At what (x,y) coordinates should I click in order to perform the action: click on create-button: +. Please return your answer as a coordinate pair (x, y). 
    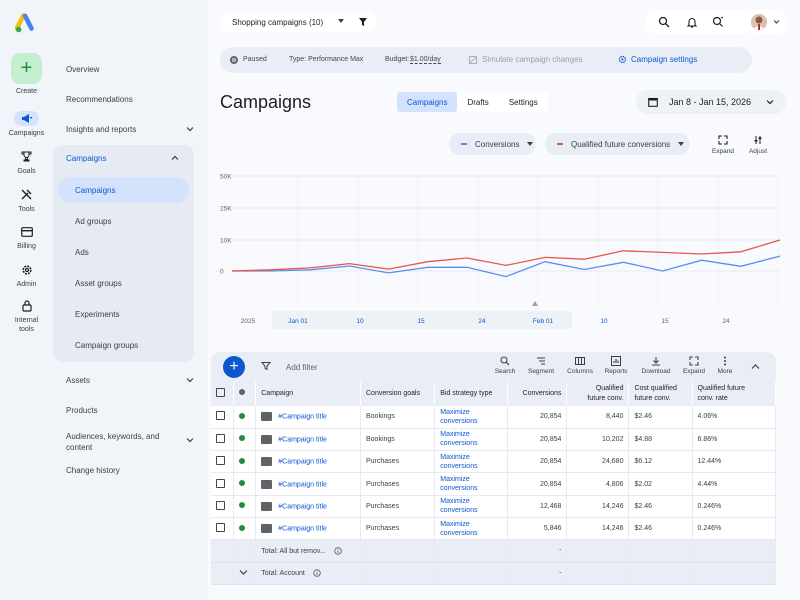
    Looking at the image, I should click on (26, 68).